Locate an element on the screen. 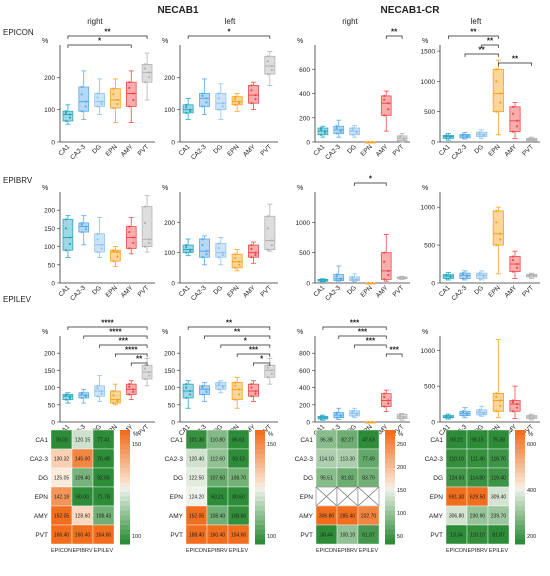 This screenshot has height=576, width=550. heatmap-cell: 108.43 is located at coordinates (103, 515).